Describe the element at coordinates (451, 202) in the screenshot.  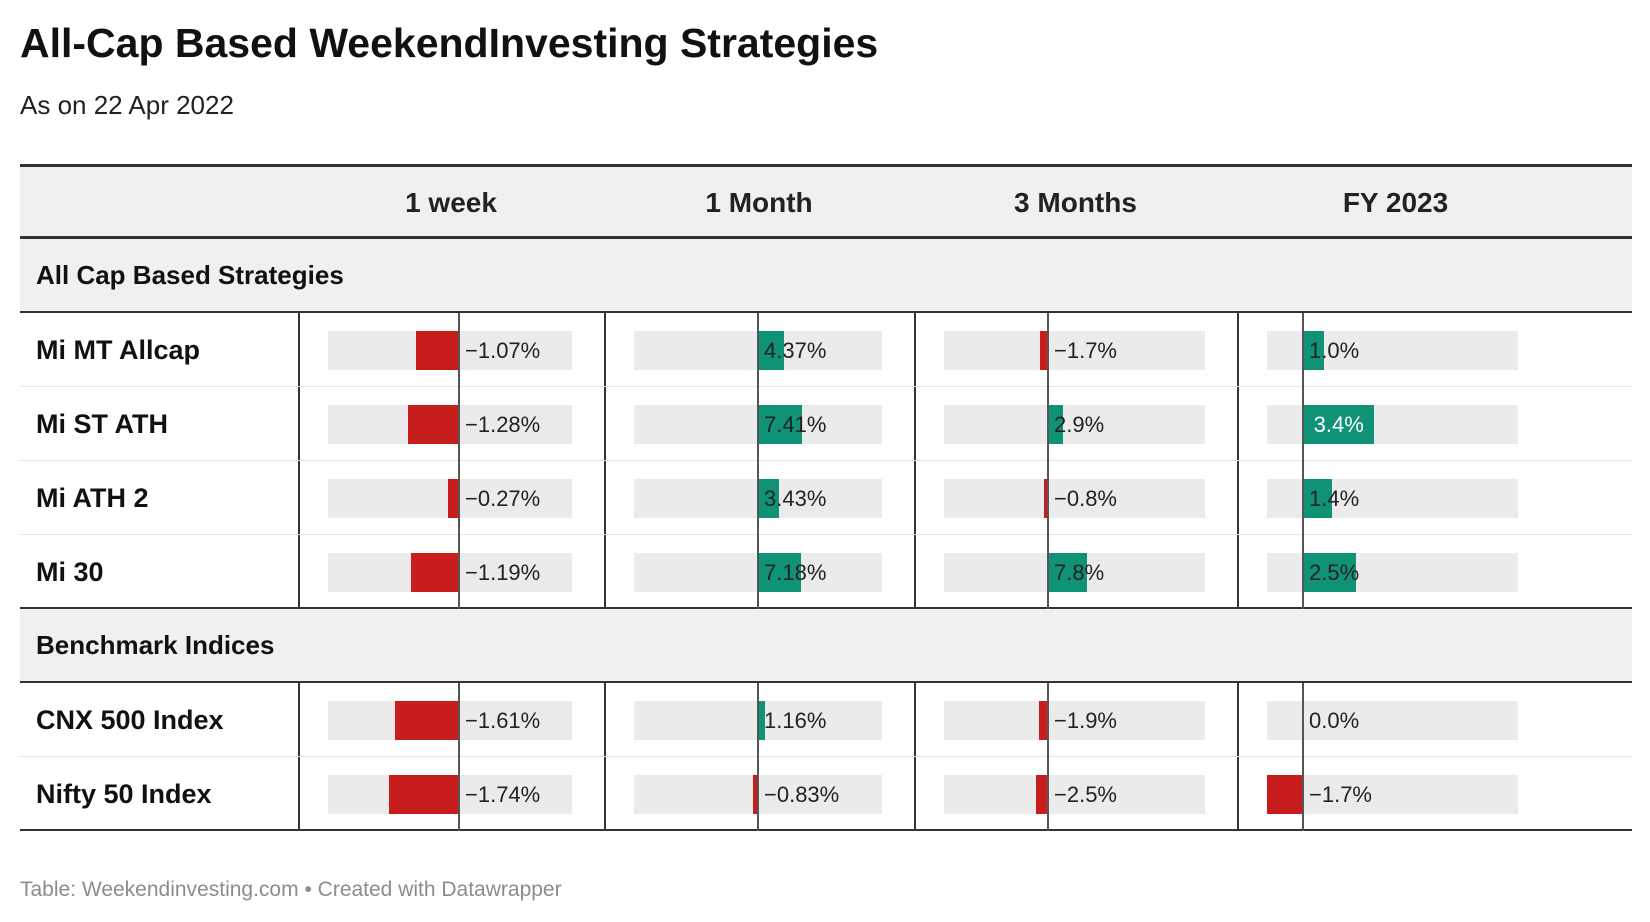
I see `column-header-1-week: 1 week` at that location.